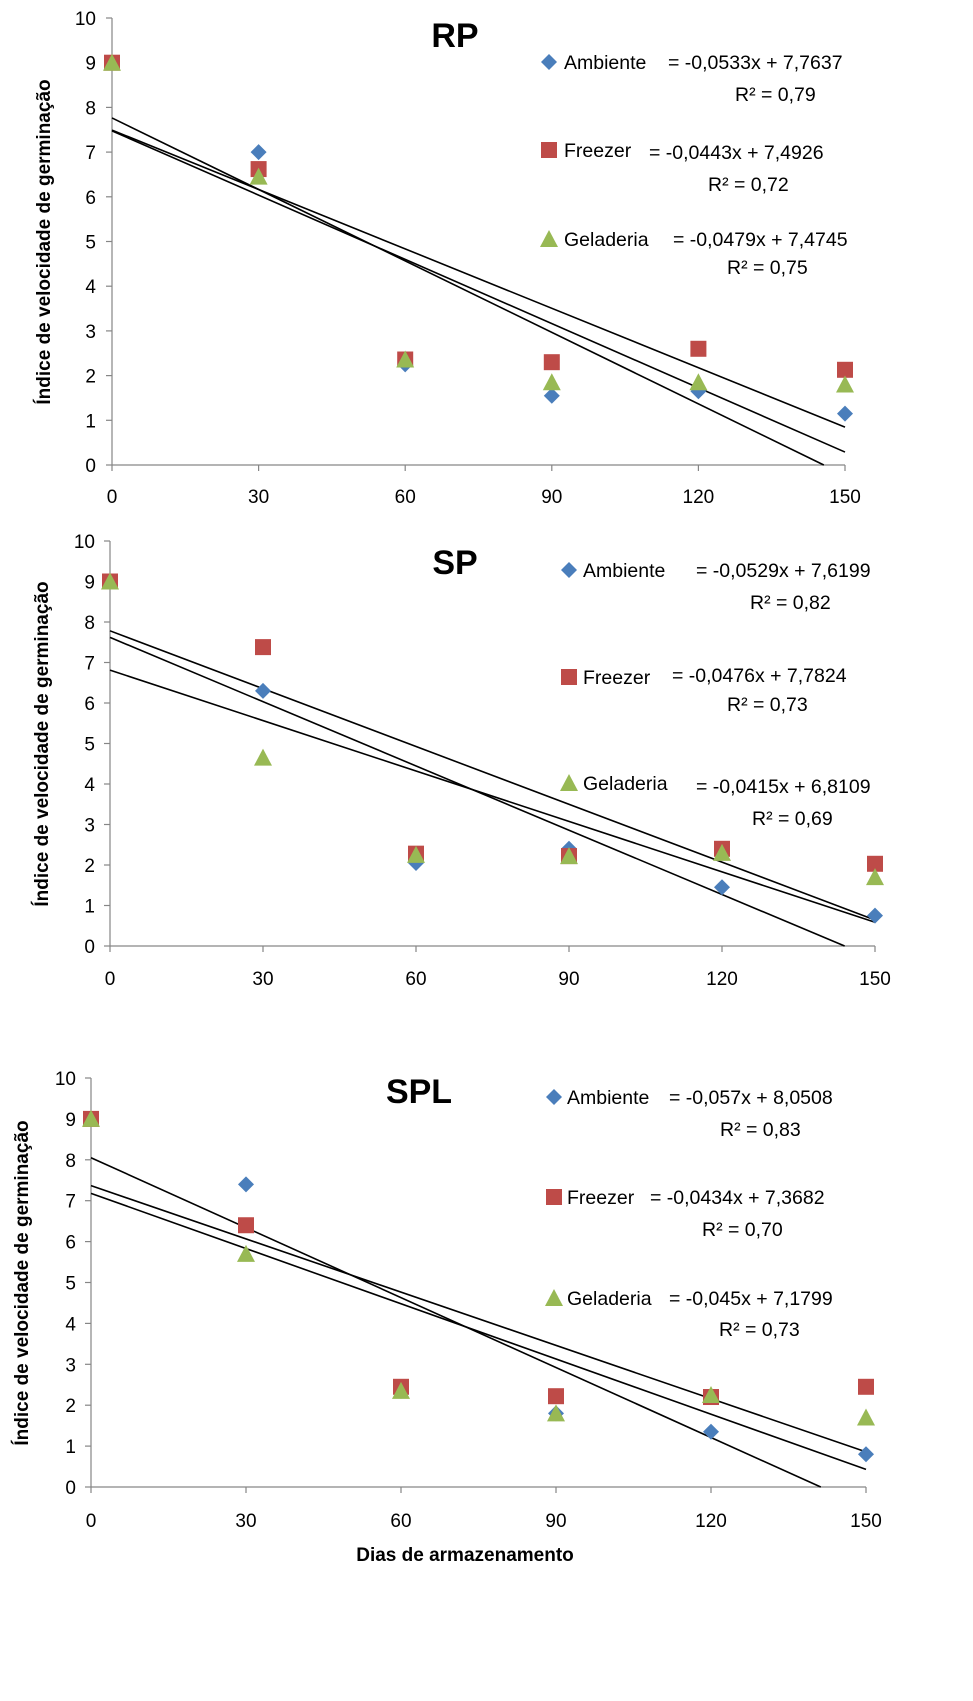 This screenshot has height=1701, width=973. Describe the element at coordinates (759, 676) in the screenshot. I see `trend-equation: = -0,0476x + 7,7824` at that location.